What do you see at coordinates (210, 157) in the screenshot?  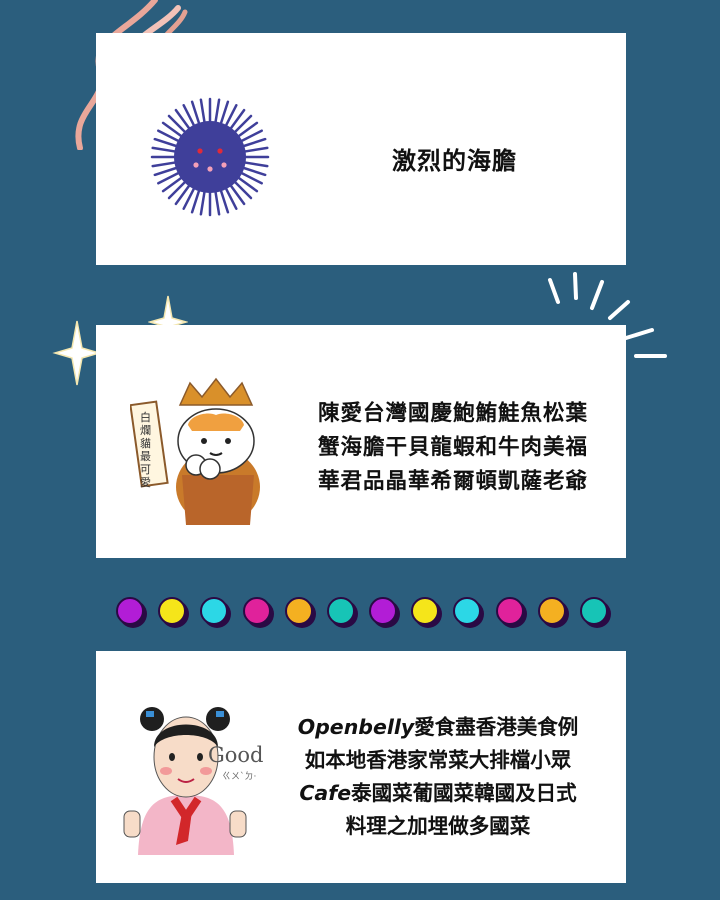 I see `sea-urchin-icon` at bounding box center [210, 157].